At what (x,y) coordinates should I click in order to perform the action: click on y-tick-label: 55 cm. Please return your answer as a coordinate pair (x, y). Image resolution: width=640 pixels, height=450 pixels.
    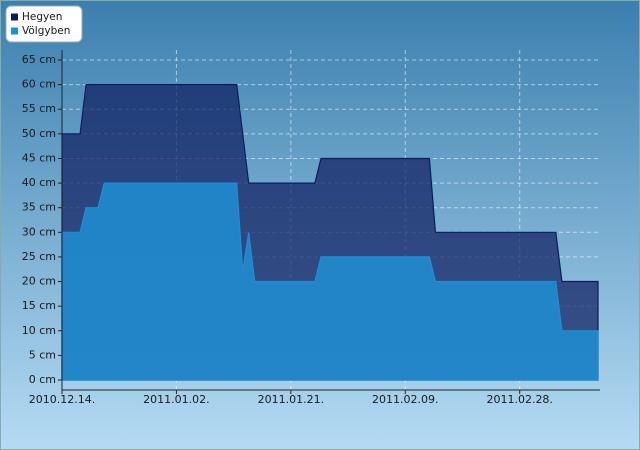
    Looking at the image, I should click on (39, 108).